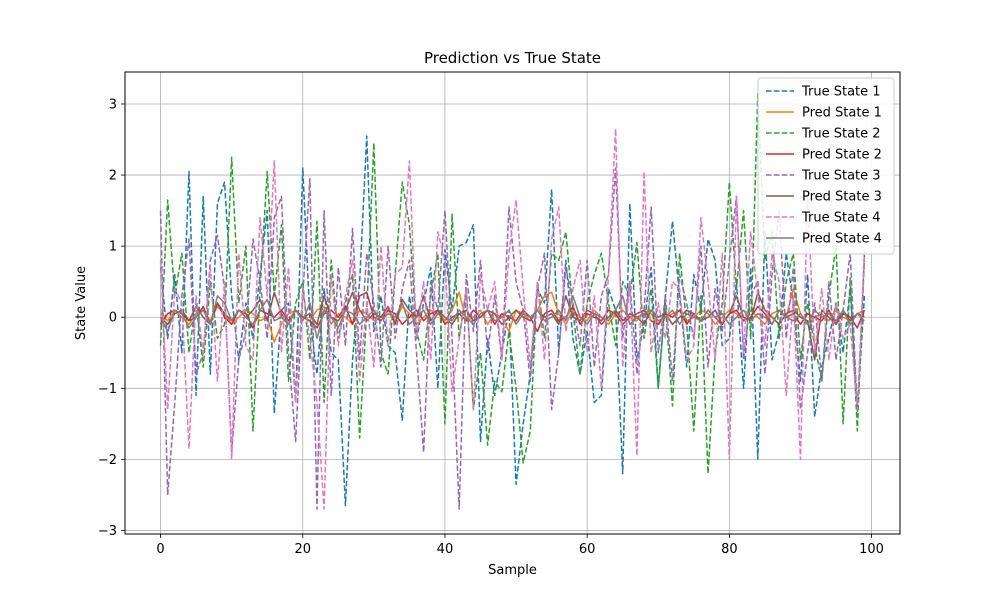 This screenshot has height=600, width=1000. I want to click on x-tick-label: 40, so click(445, 549).